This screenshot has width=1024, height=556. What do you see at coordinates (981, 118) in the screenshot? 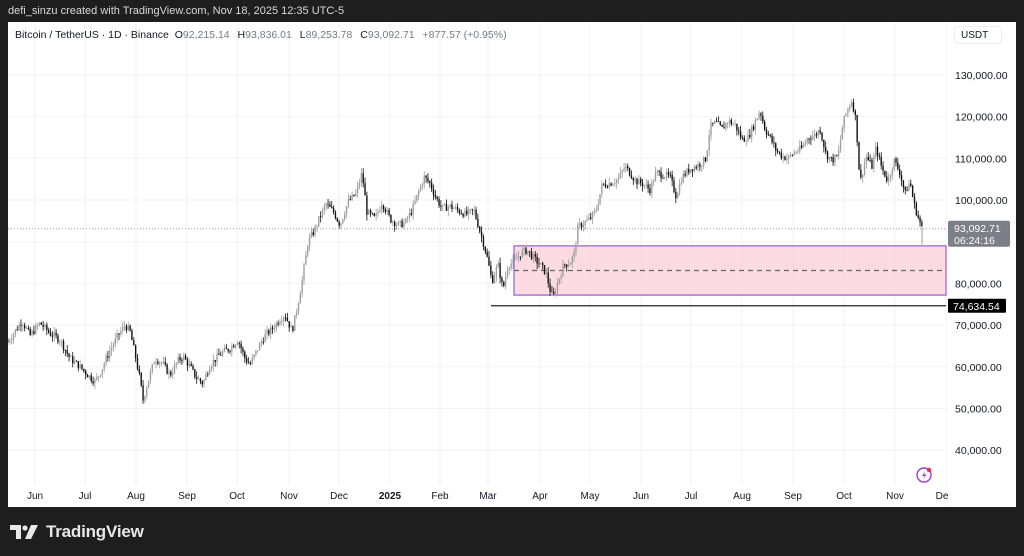
I see `price-tick-label: 120,000.00` at bounding box center [981, 118].